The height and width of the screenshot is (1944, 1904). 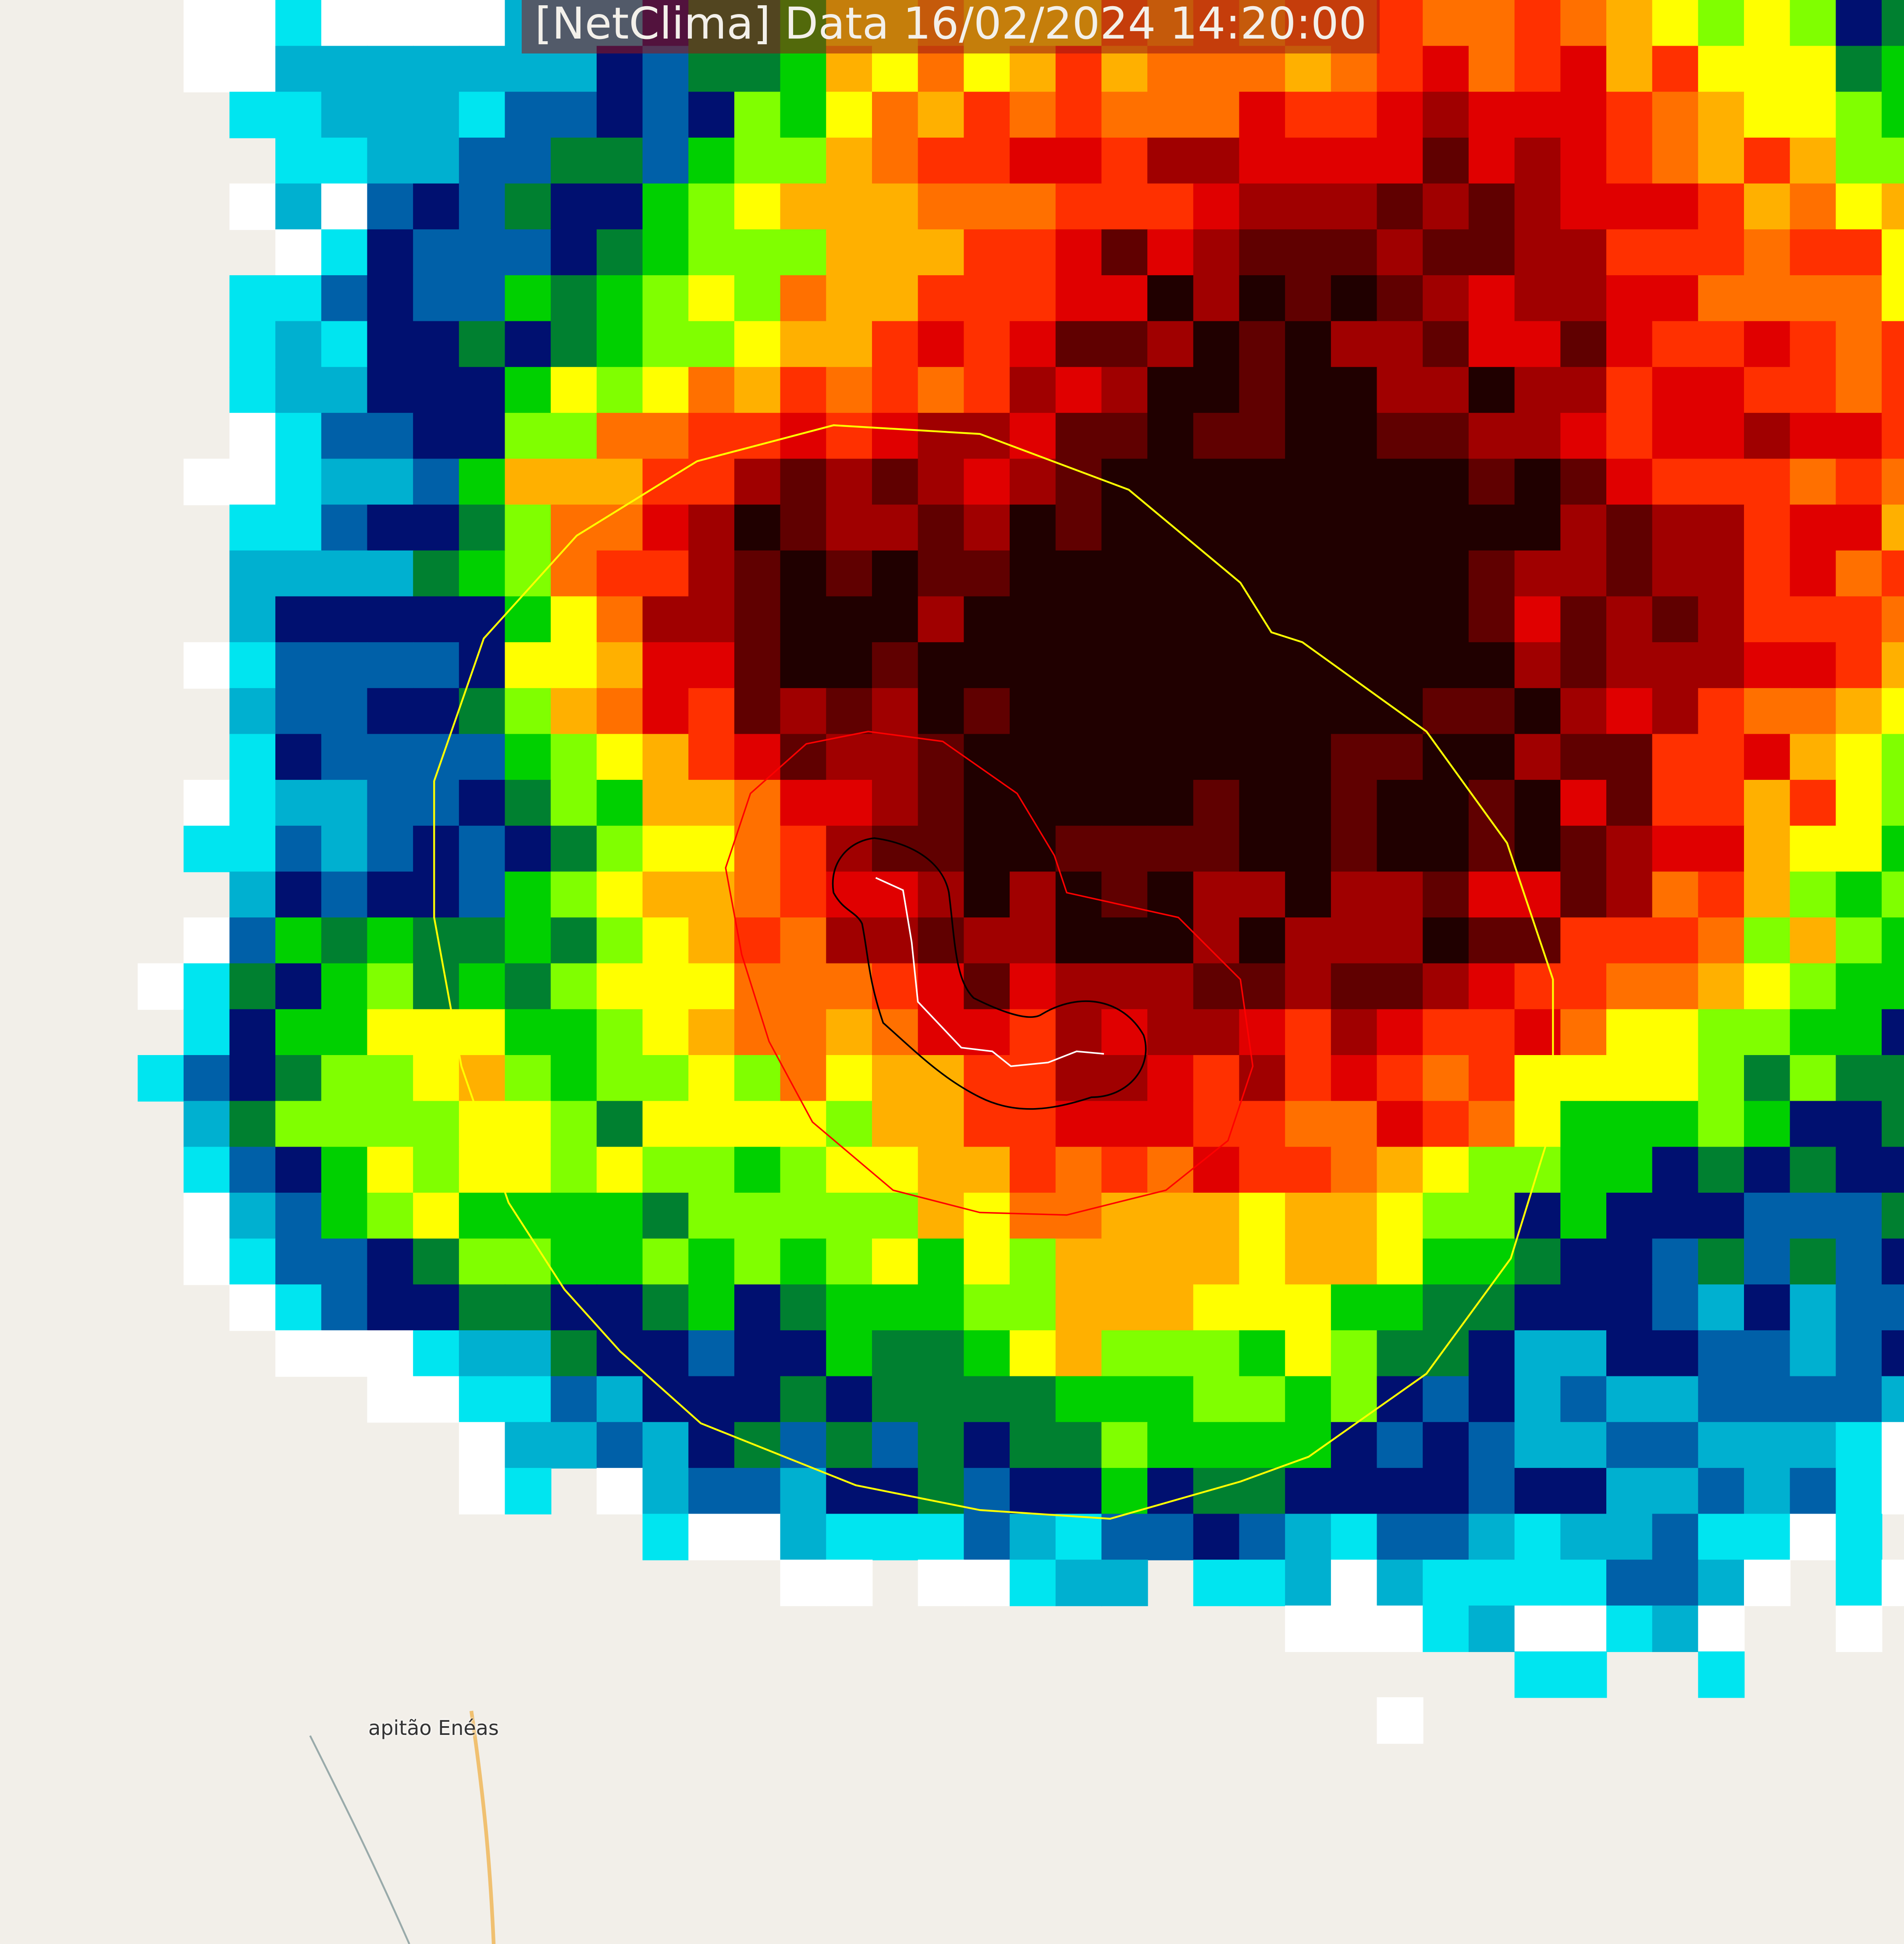 What do you see at coordinates (989, 973) in the screenshot?
I see `storm-cell-contour` at bounding box center [989, 973].